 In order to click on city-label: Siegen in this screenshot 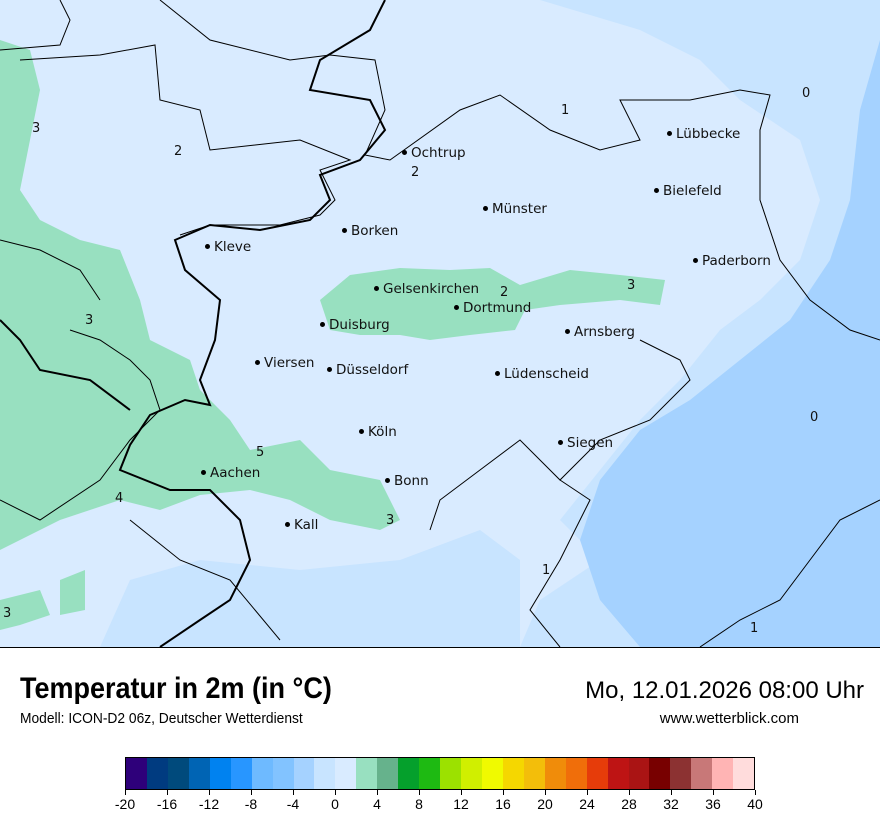, I will do `click(586, 443)`.